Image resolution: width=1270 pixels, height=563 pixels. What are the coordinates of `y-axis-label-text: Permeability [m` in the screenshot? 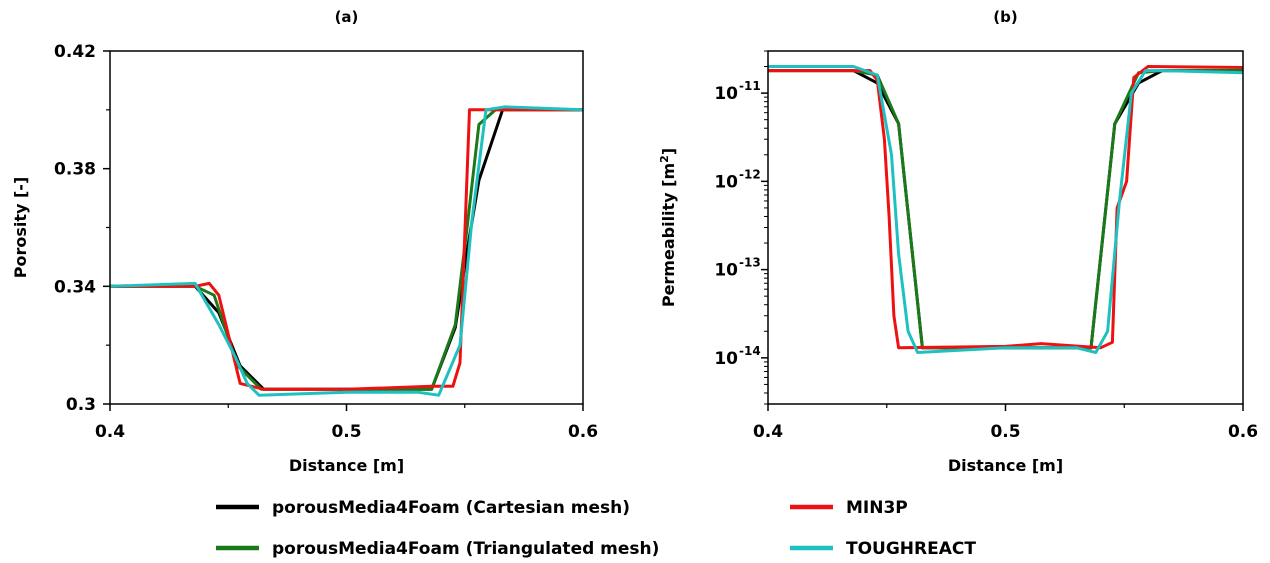 It's located at (668, 235).